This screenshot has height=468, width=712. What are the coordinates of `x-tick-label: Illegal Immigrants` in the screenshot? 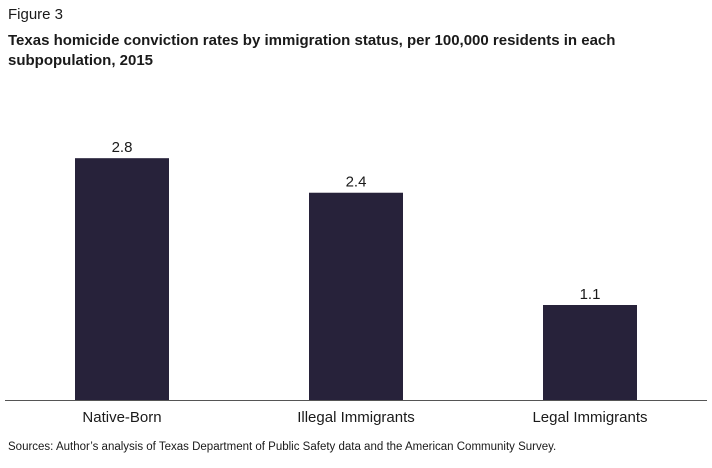 It's located at (356, 417).